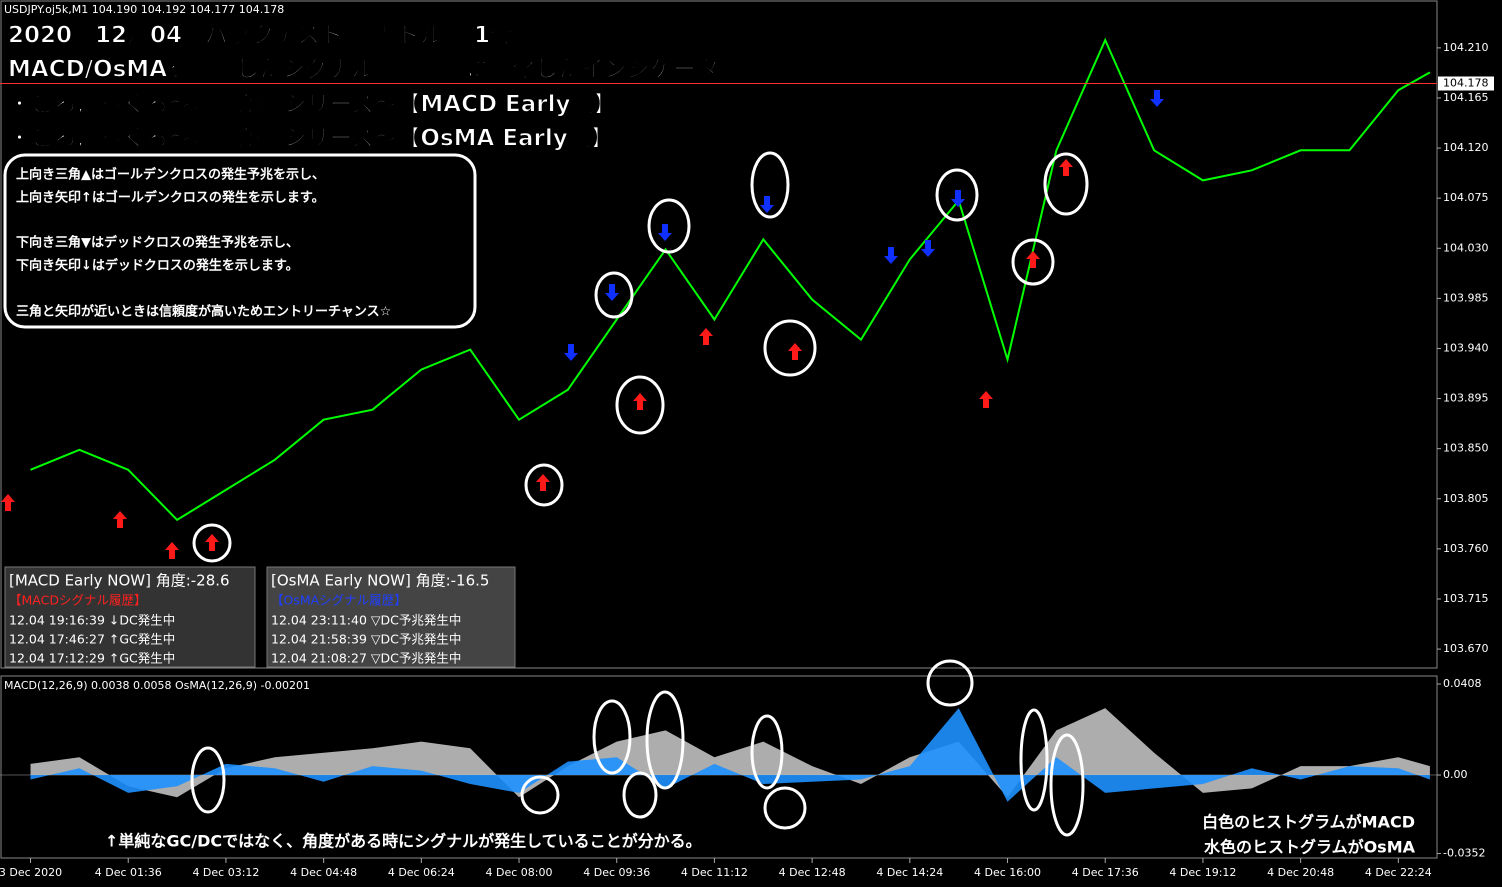 Image resolution: width=1502 pixels, height=887 pixels. Describe the element at coordinates (170, 198) in the screenshot. I see `legend-line: 上向き矢印↑はゴールデンクロスの発生を示します。` at that location.